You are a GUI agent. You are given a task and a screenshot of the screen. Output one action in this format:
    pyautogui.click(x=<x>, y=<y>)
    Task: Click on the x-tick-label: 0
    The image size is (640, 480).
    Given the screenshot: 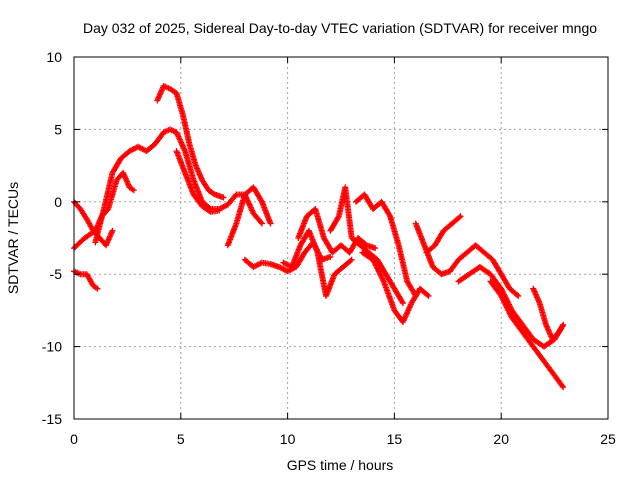 What is the action you would take?
    pyautogui.click(x=74, y=439)
    